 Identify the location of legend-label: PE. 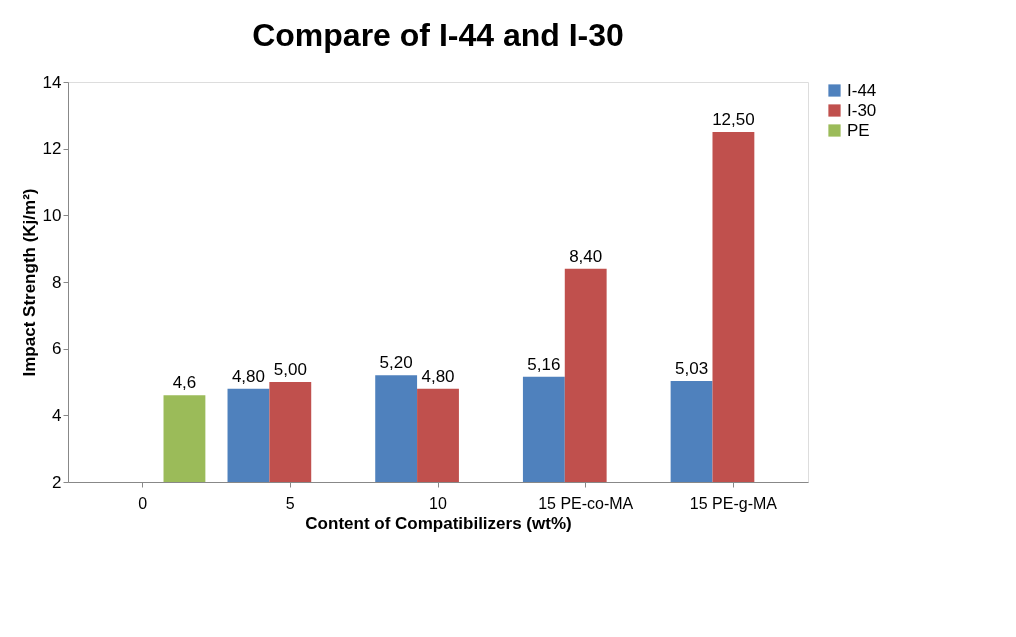
(858, 130).